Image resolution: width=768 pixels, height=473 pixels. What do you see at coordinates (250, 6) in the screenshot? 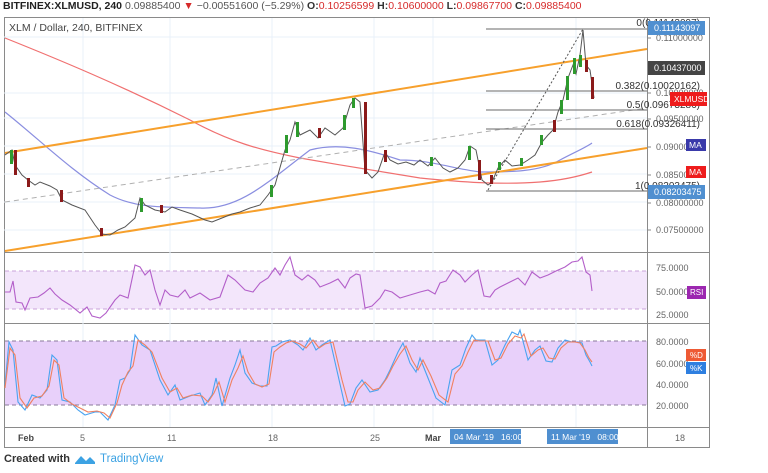
I see `price-change: −0.00551600 (−5.29%)` at bounding box center [250, 6].